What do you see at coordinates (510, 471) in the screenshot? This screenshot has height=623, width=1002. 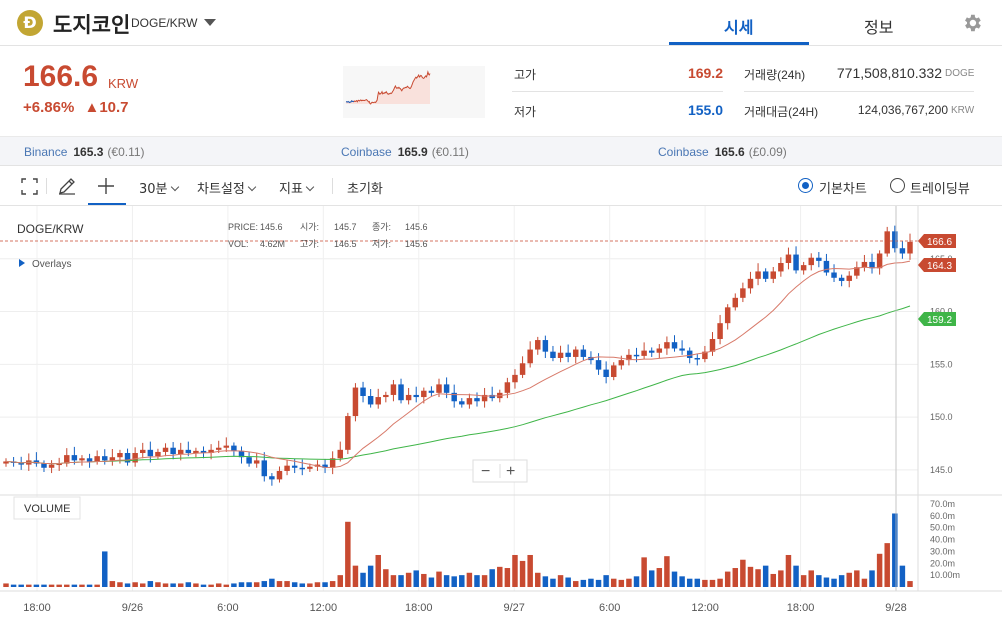 I see `zoom-in-button: +` at bounding box center [510, 471].